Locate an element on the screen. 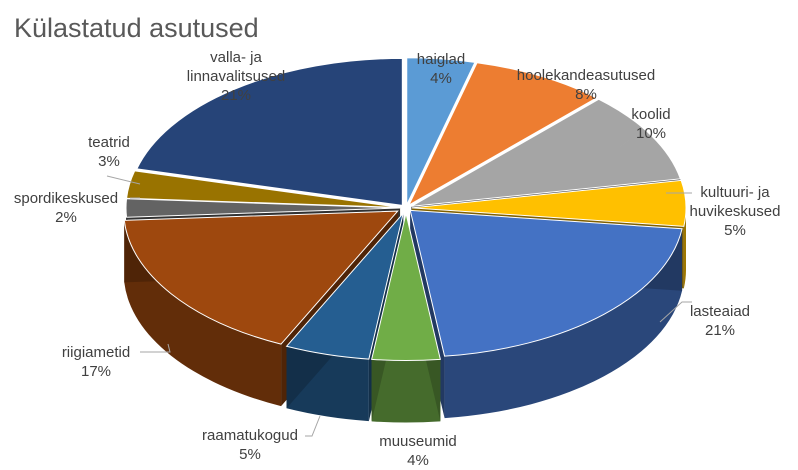  slice-name-label-6: muuseumid is located at coordinates (418, 441).